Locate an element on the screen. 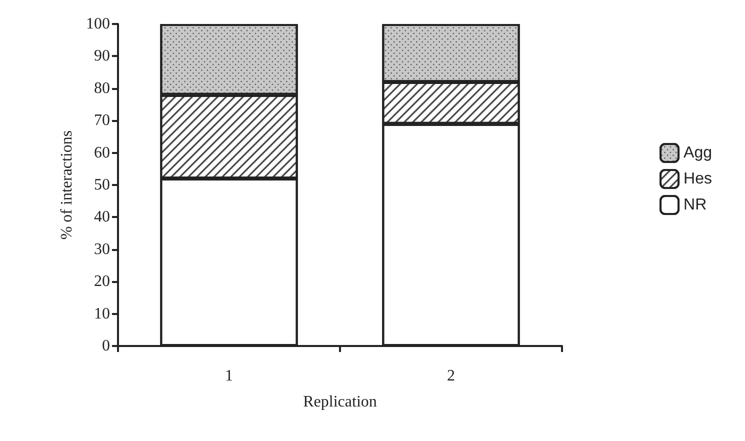  y-tick-label: 20 is located at coordinates (102, 281).